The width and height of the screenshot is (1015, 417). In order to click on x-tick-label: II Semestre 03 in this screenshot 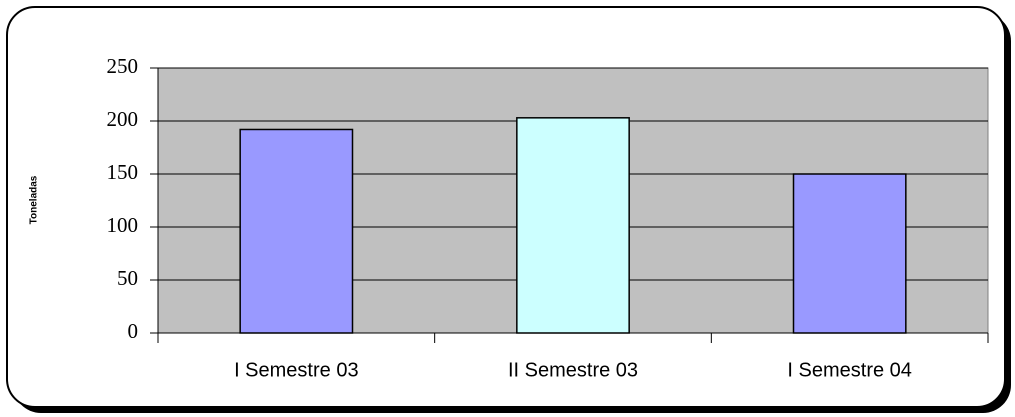, I will do `click(573, 370)`.